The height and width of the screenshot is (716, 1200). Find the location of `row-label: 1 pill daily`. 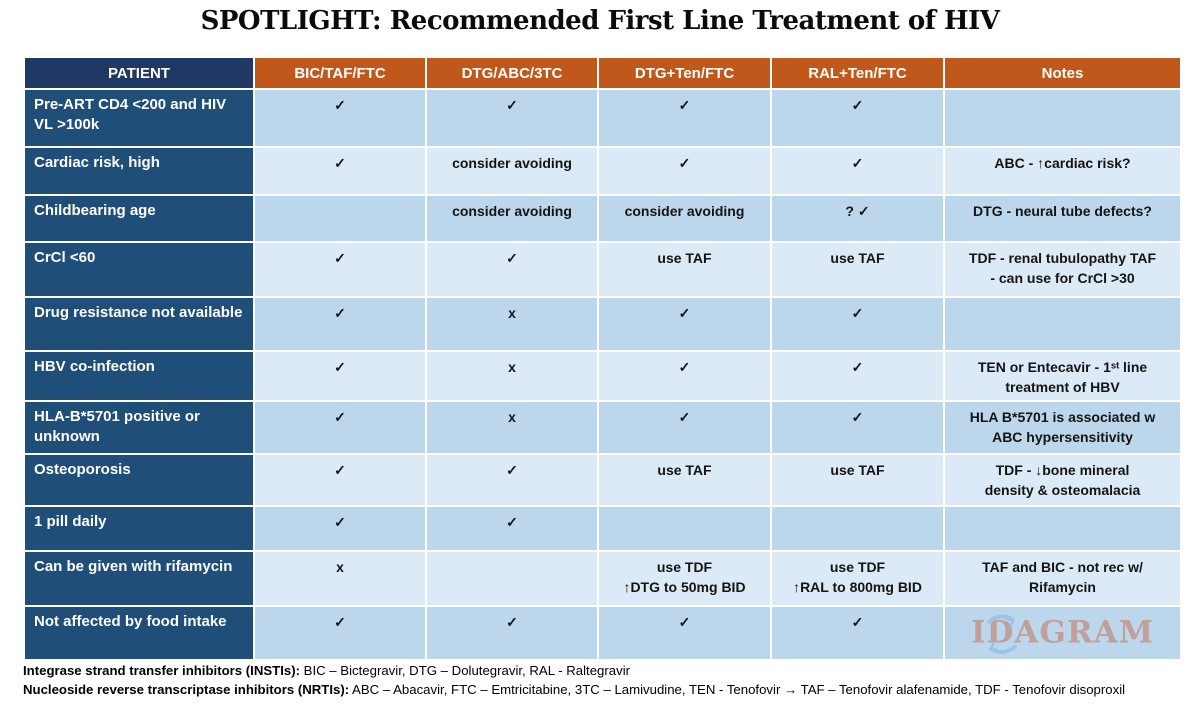

row-label: 1 pill daily is located at coordinates (139, 528).